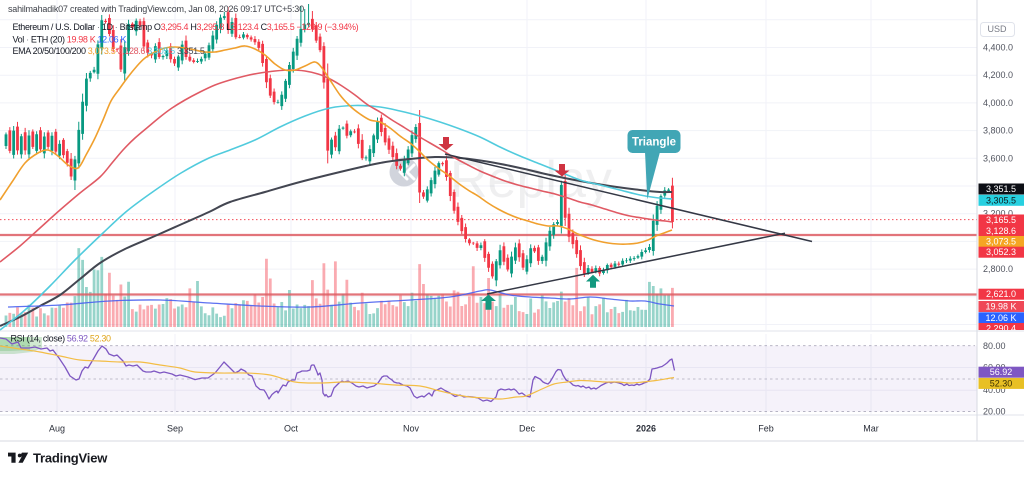 The width and height of the screenshot is (1024, 483). I want to click on svg-text: USD, so click(997, 29).